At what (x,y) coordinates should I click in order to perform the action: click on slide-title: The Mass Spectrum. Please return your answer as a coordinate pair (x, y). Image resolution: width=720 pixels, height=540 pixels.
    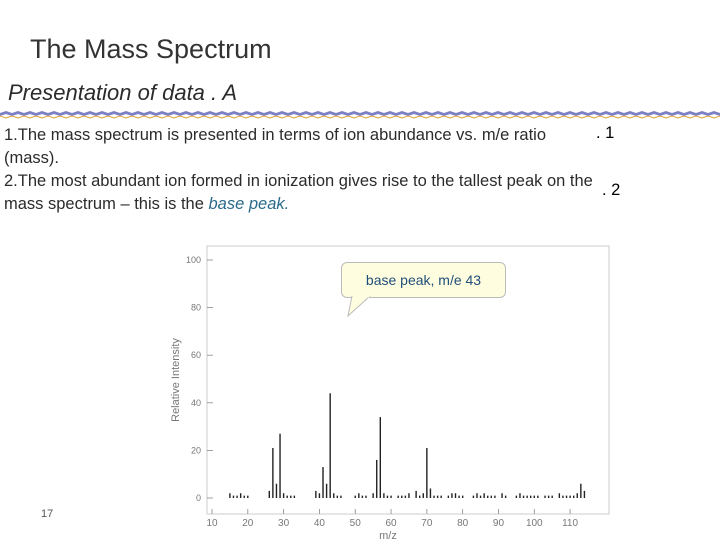
    Looking at the image, I should click on (151, 49).